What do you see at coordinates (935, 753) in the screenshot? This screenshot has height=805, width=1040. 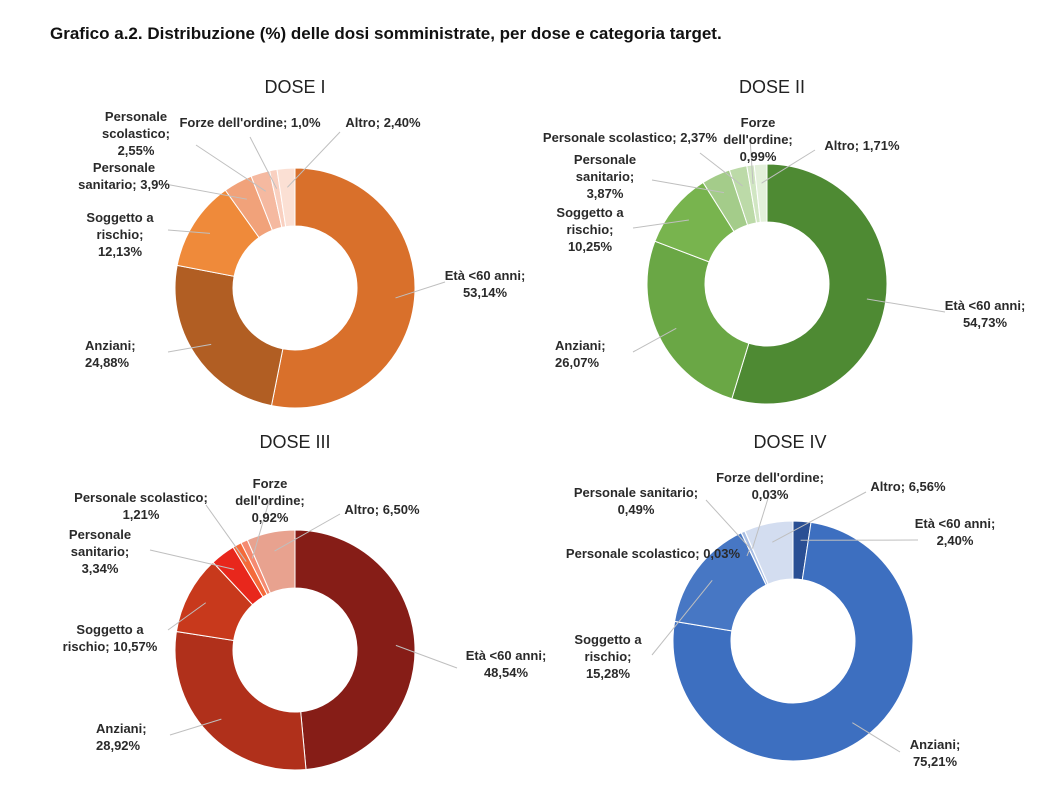 I see `data-label-anziani: Anziani; 75,21%` at bounding box center [935, 753].